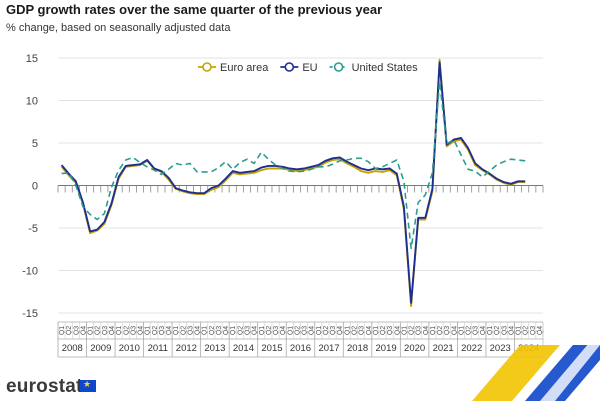 This screenshot has height=401, width=600. What do you see at coordinates (300, 348) in the screenshot?
I see `year-label: 2016` at bounding box center [300, 348].